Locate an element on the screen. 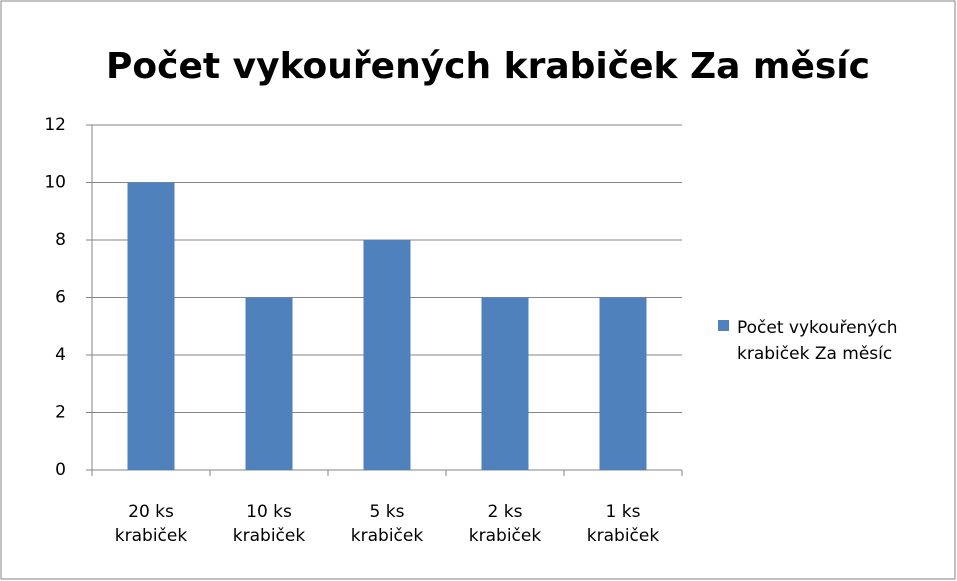  y-tick-label: 0 is located at coordinates (60, 470).